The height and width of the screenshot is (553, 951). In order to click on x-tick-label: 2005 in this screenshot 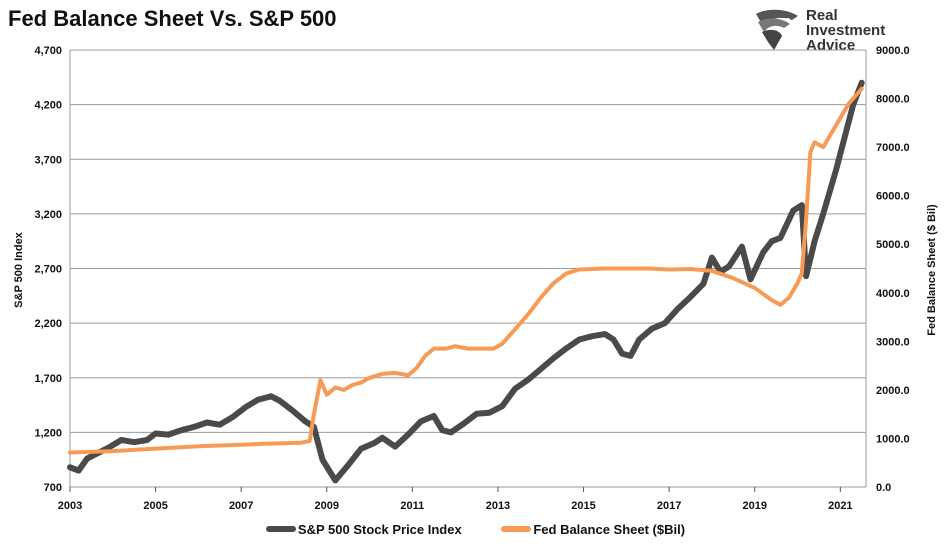, I will do `click(155, 506)`.